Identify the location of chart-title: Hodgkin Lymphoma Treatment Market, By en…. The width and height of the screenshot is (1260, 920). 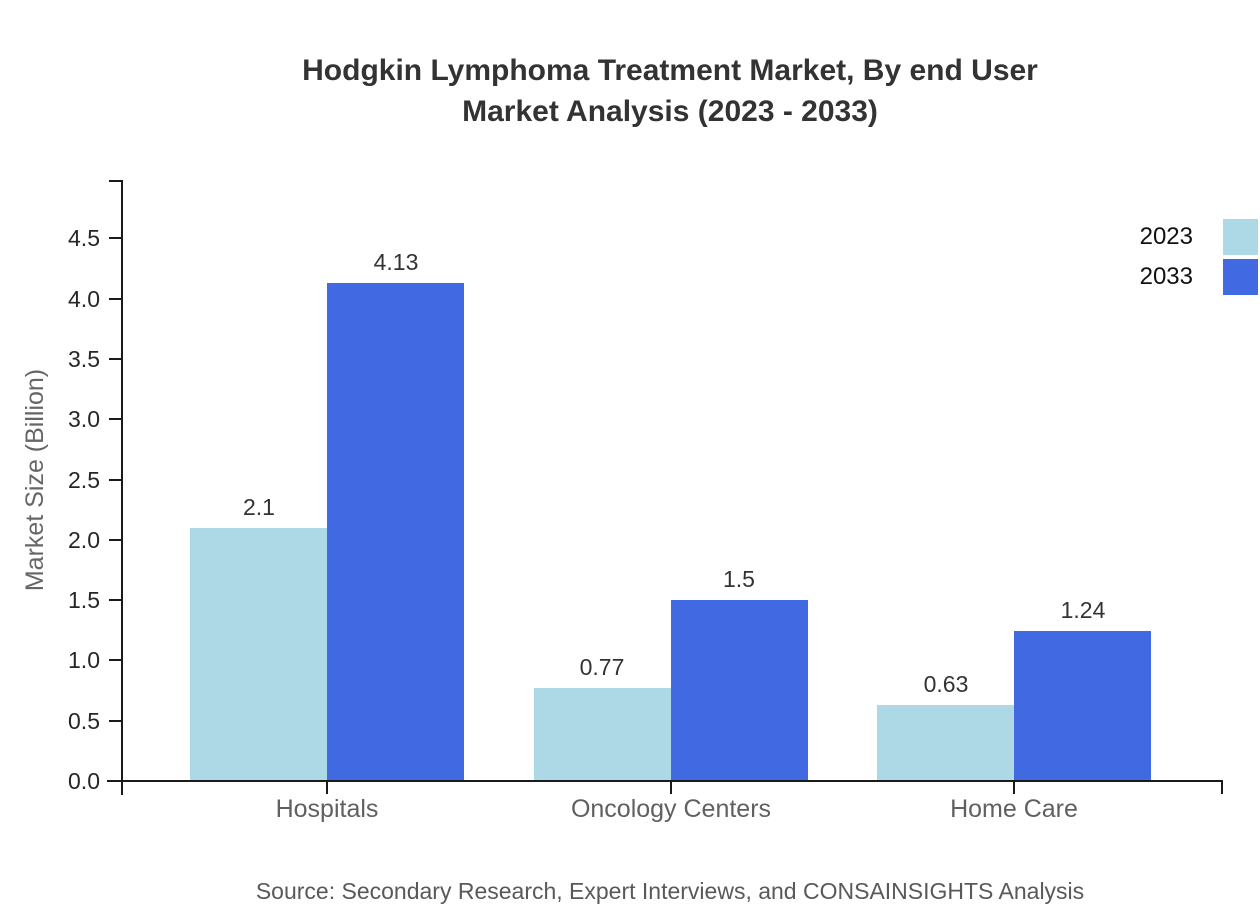
(670, 91).